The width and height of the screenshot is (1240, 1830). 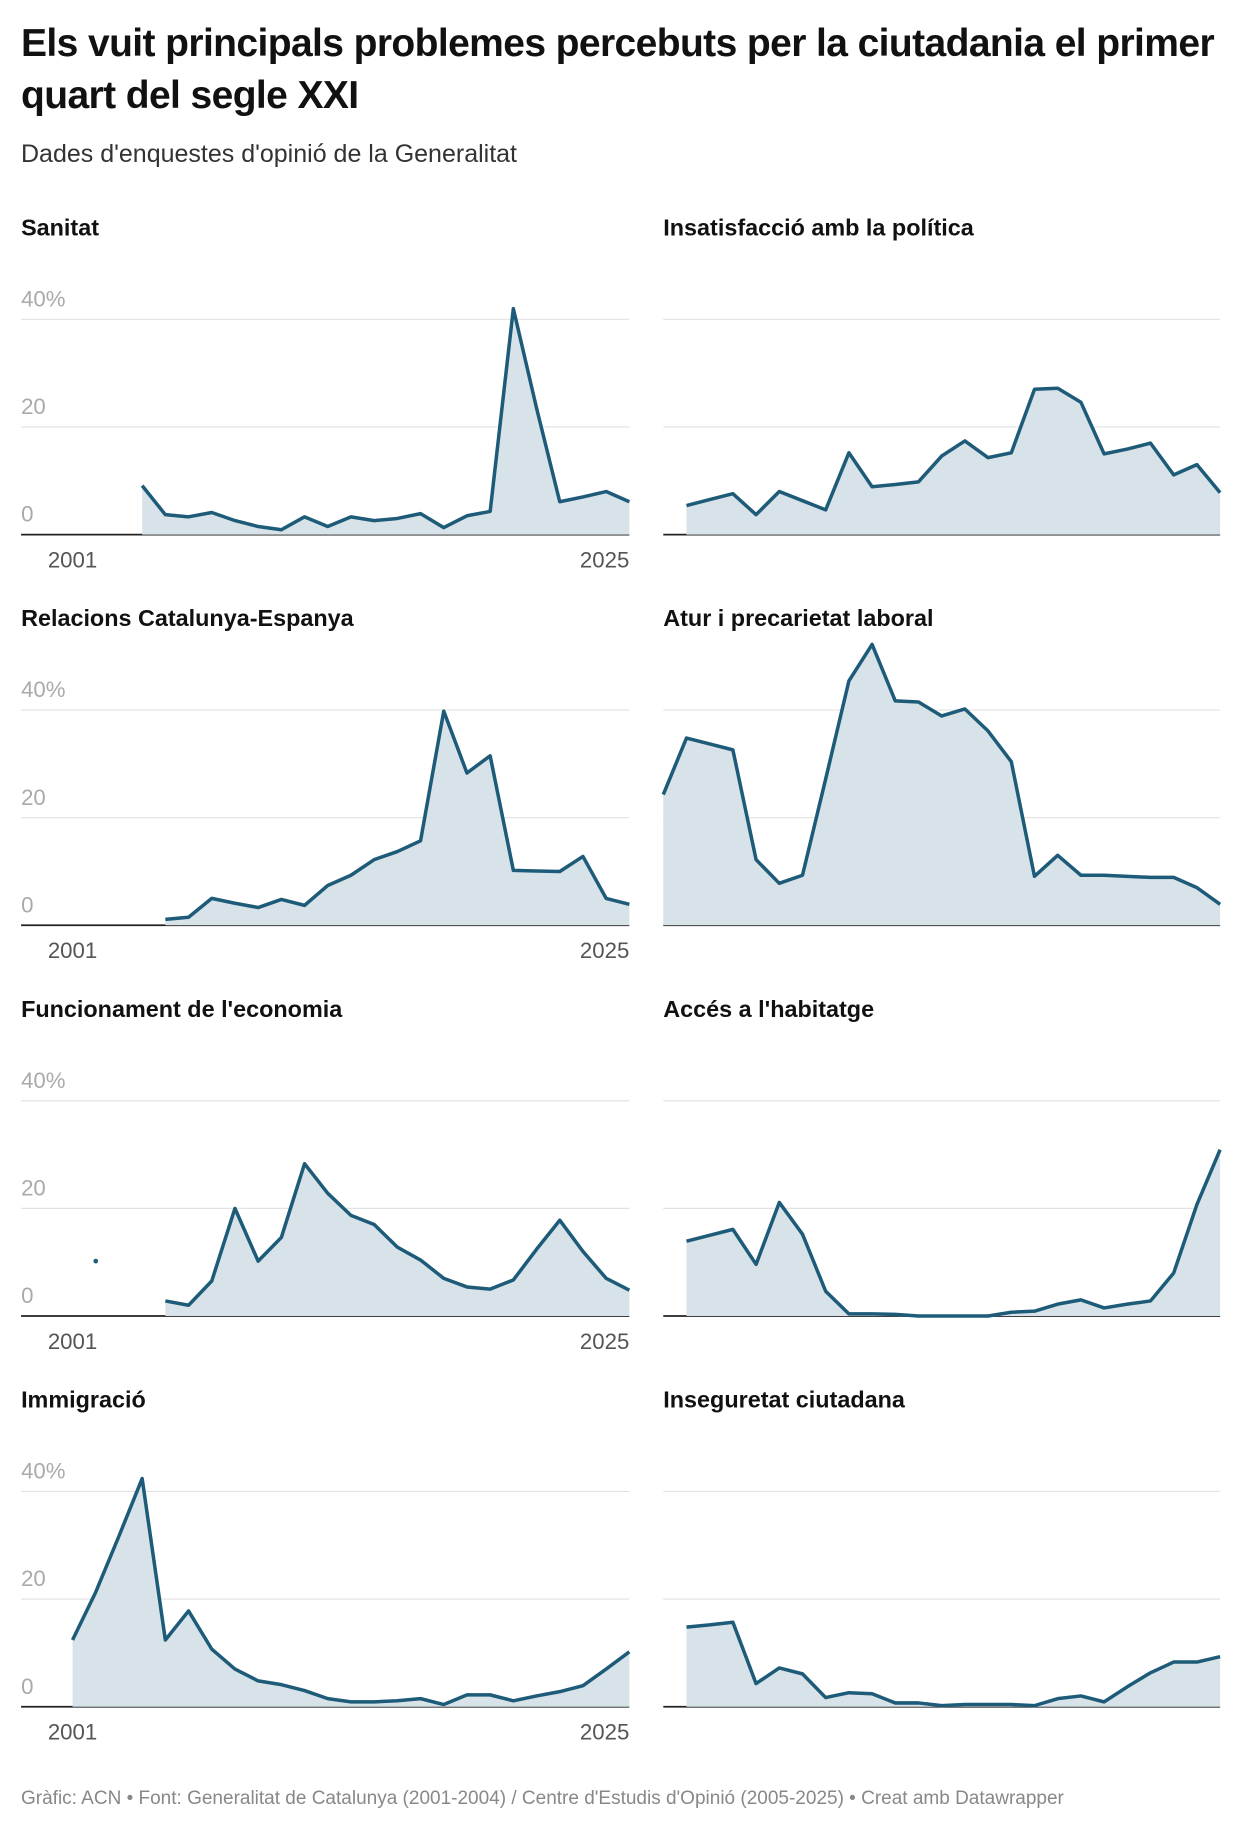 What do you see at coordinates (768, 1009) in the screenshot?
I see `panel-title: Accés a l'habitatge` at bounding box center [768, 1009].